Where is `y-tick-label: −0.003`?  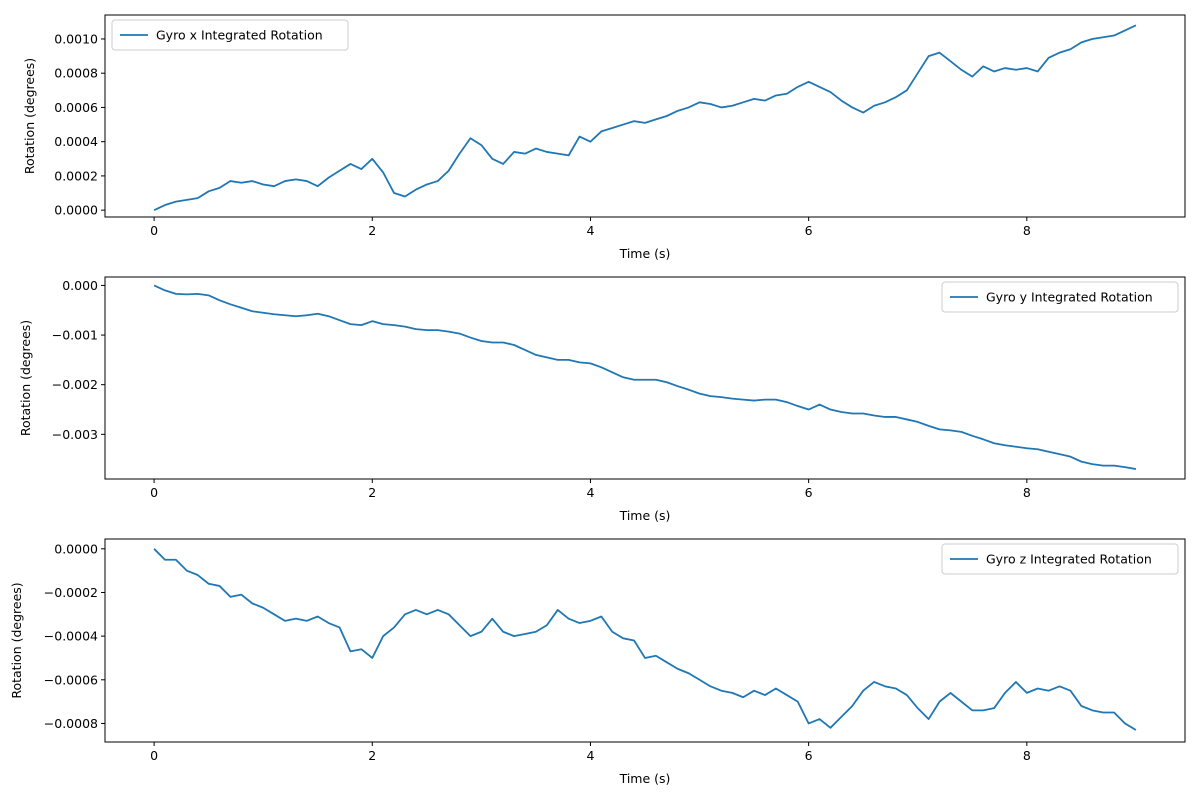 y-tick-label: −0.003 is located at coordinates (75, 434).